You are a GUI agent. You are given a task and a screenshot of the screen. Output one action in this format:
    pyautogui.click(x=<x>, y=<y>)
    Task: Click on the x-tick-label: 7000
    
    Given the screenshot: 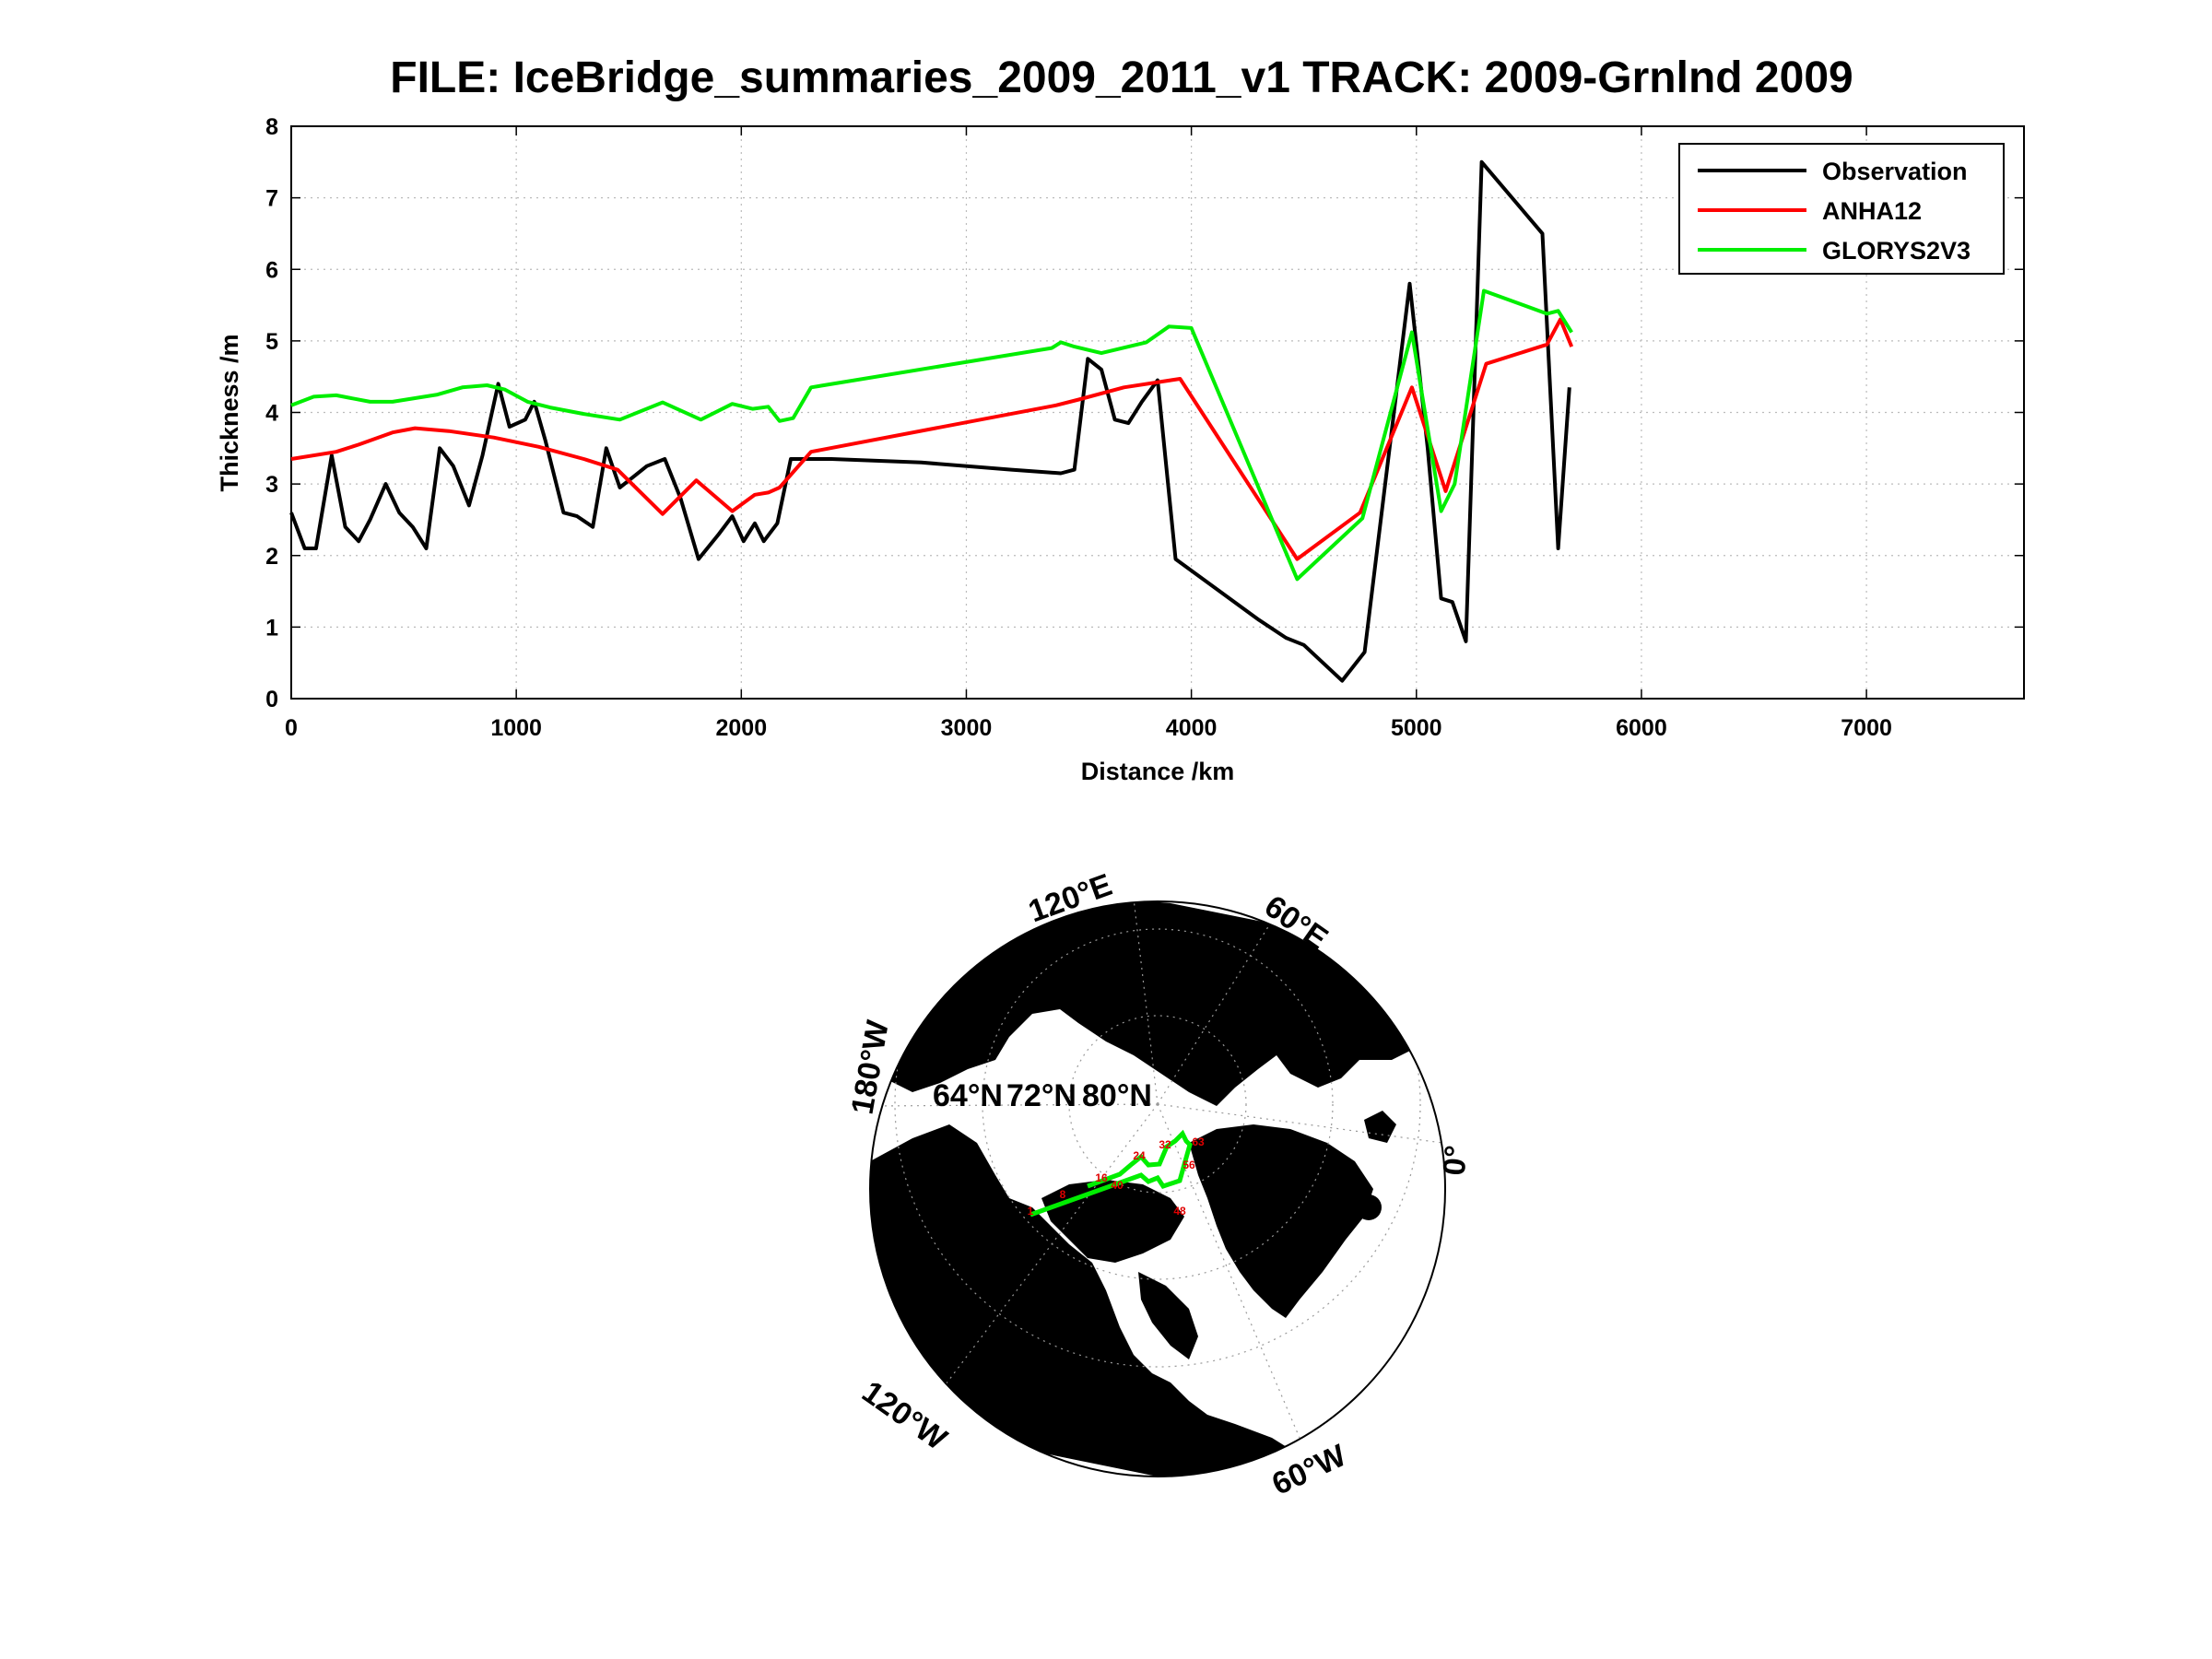 What is the action you would take?
    pyautogui.click(x=1866, y=728)
    